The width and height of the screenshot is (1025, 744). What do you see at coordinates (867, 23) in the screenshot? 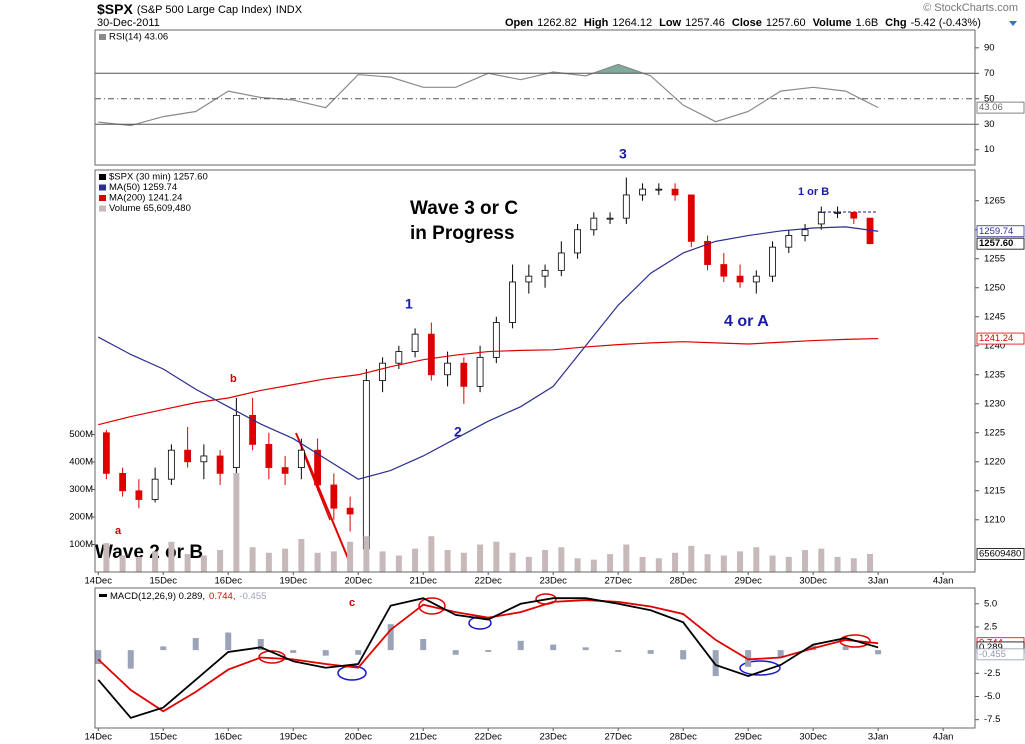
I see `quote-value: 1.6B` at bounding box center [867, 23].